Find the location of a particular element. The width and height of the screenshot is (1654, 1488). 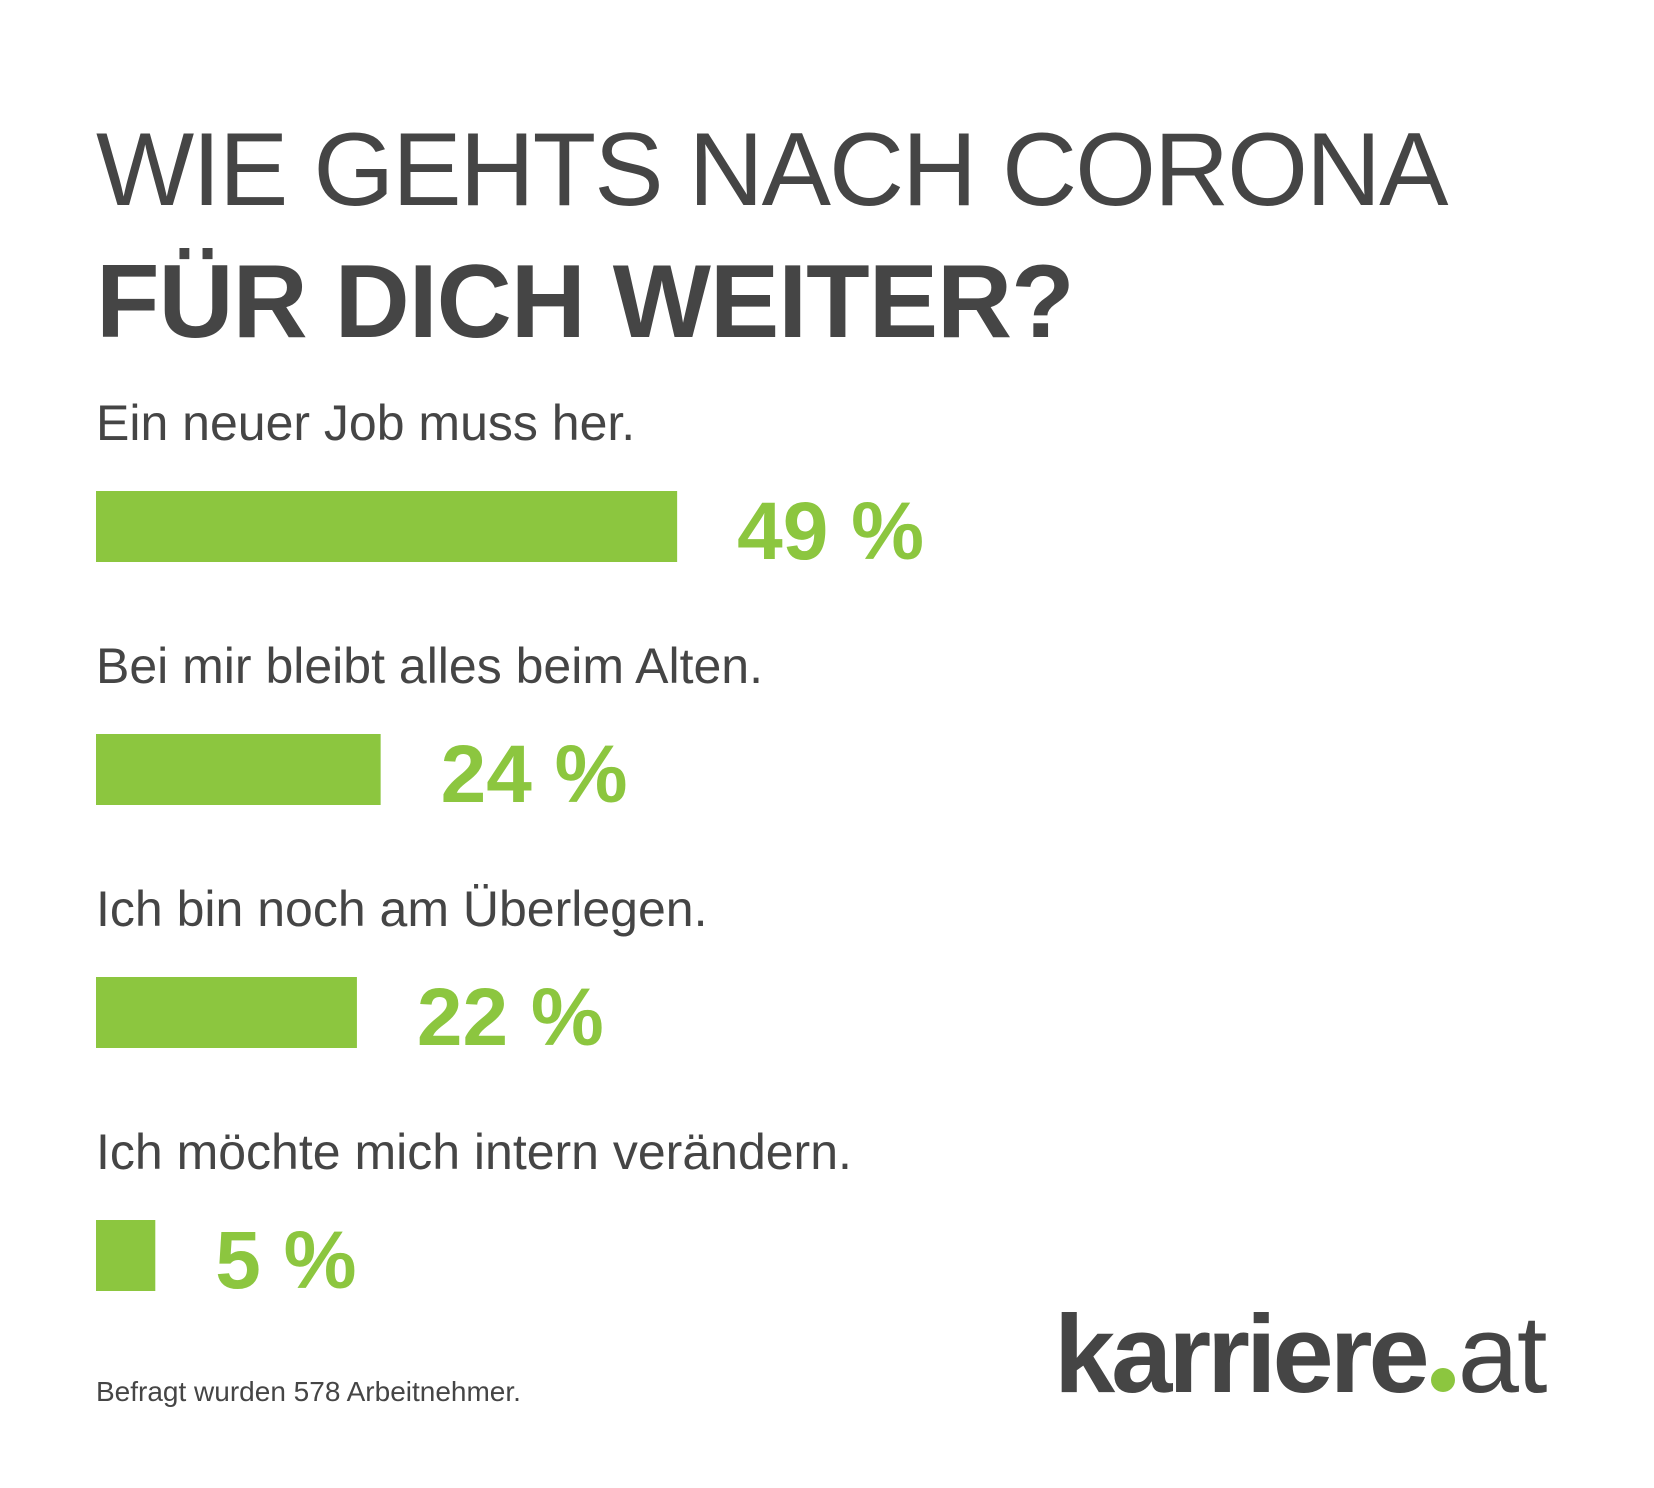

chart-title-line1: WIE GEHTS NACH CORONA is located at coordinates (772, 170).